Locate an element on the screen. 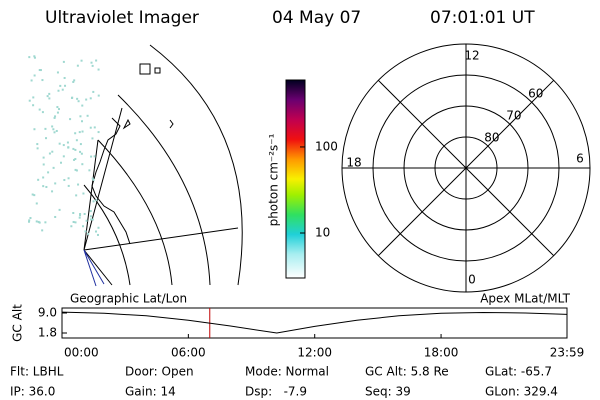 The height and width of the screenshot is (400, 600). map-label: Geographic Lat/Lon is located at coordinates (128, 299).